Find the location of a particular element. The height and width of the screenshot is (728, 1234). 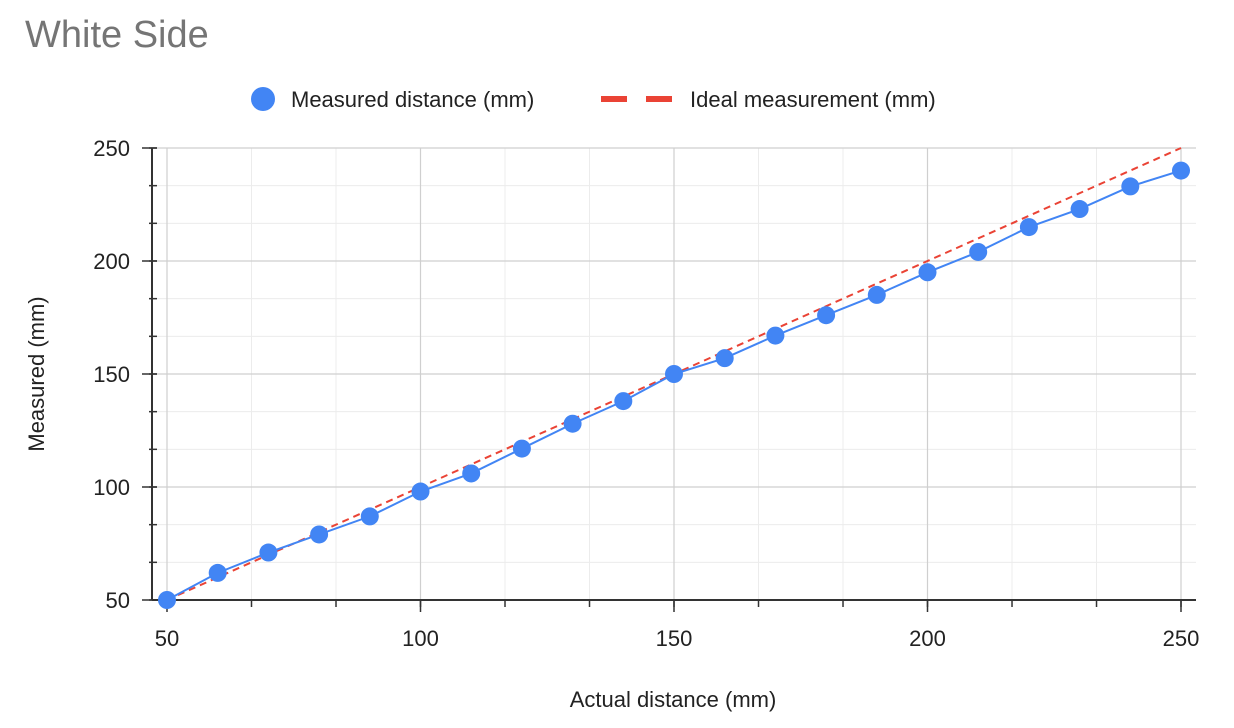

legend-label-measured: Measured distance (mm) is located at coordinates (412, 99).